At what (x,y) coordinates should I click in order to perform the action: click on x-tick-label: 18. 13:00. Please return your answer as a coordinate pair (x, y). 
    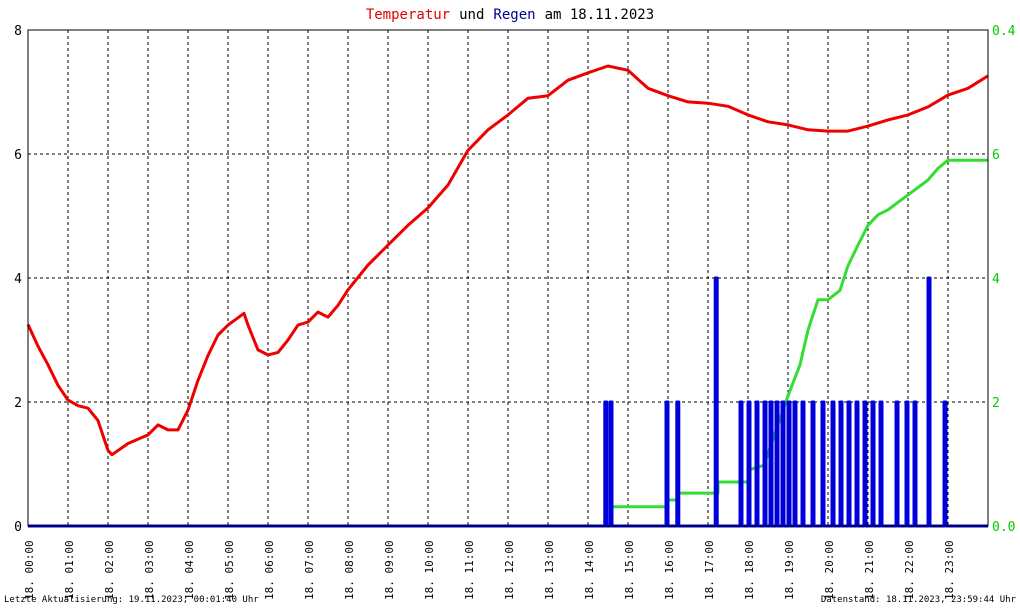
    Looking at the image, I should click on (549, 570).